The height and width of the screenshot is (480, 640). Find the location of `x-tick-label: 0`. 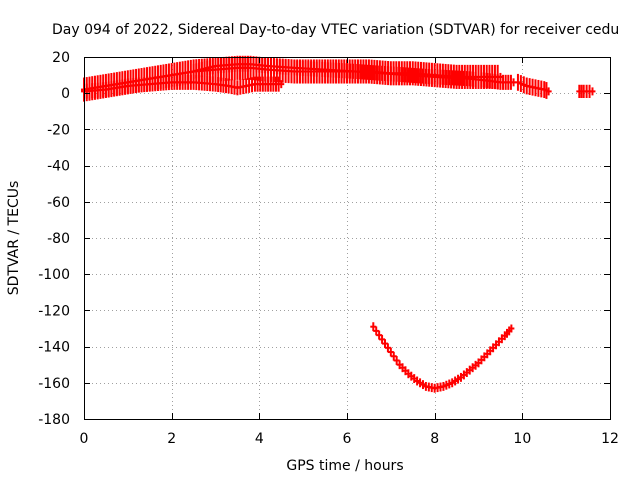

x-tick-label: 0 is located at coordinates (84, 439).